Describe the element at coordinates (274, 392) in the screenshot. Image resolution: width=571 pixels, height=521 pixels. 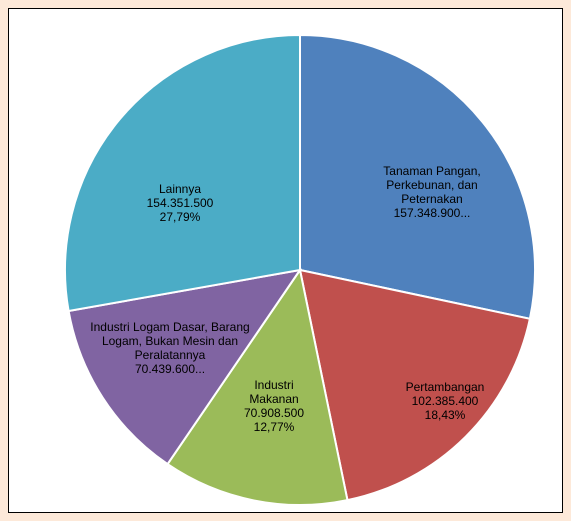
I see `label-line: Industri Makanan` at that location.